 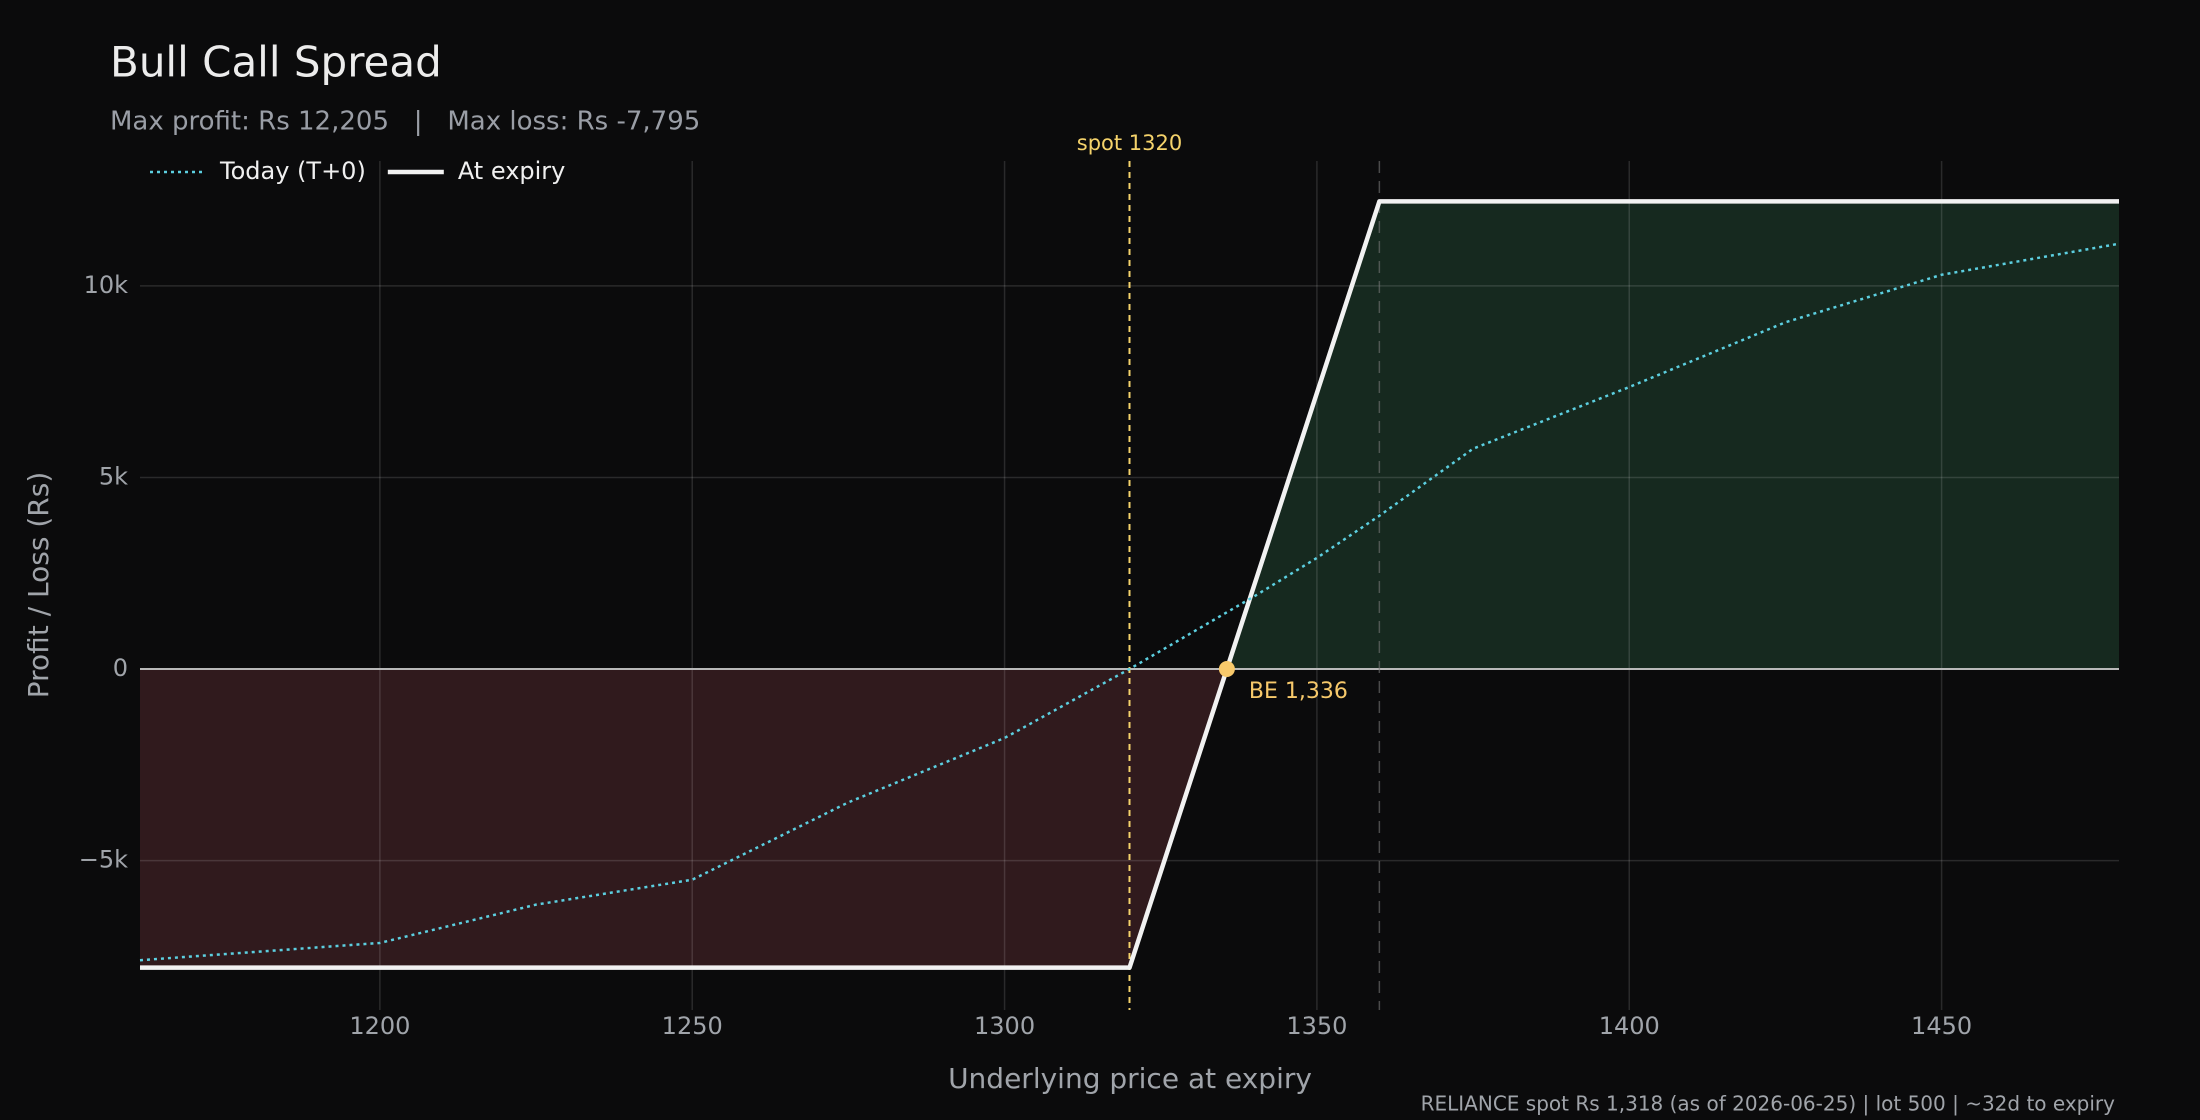 What do you see at coordinates (692, 1026) in the screenshot?
I see `x-tick-label: 1250` at bounding box center [692, 1026].